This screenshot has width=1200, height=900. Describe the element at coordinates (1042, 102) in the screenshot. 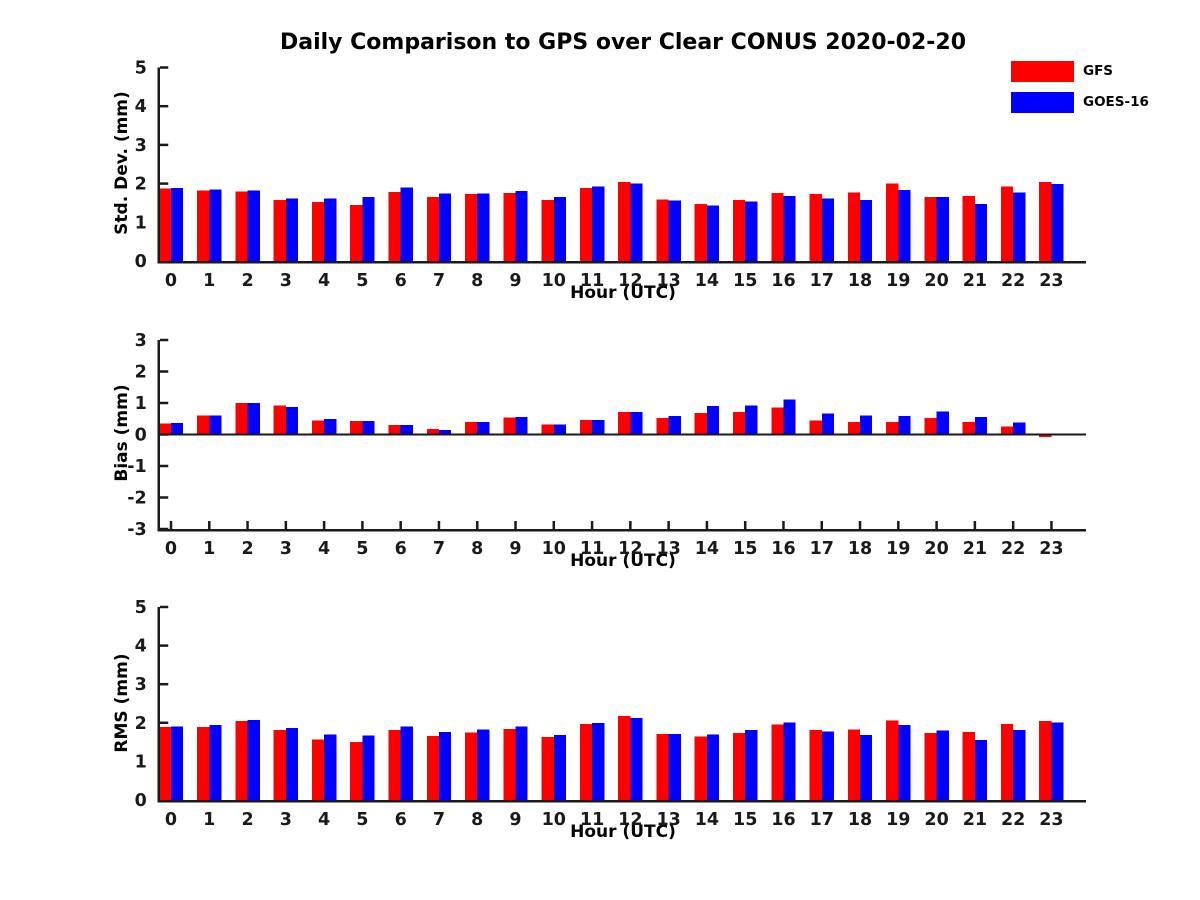

I see `goes-16-color-swatch` at that location.